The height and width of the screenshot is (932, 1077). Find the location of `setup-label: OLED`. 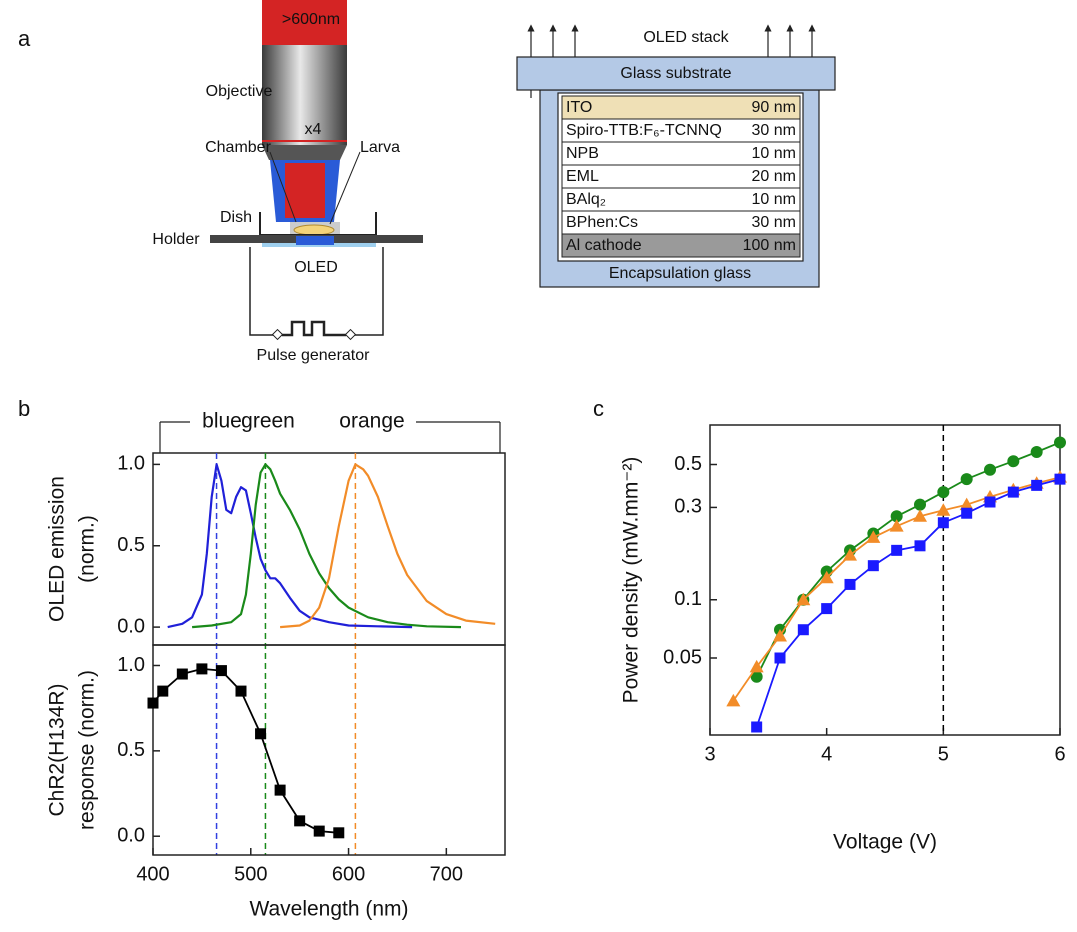

setup-label: OLED is located at coordinates (316, 267).